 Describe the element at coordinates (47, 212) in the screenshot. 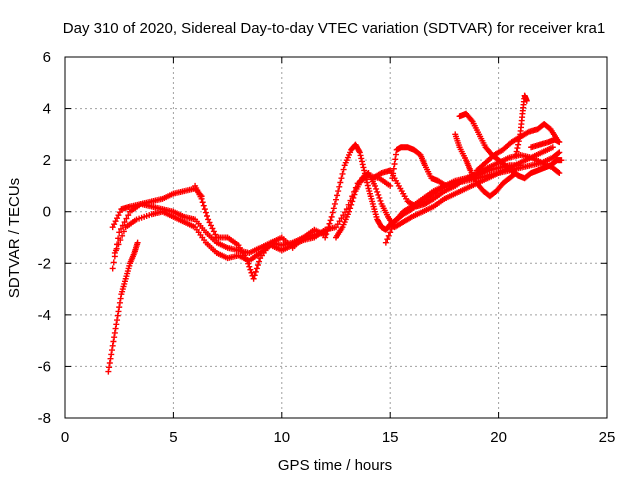

I see `y-tick-label: 0` at that location.